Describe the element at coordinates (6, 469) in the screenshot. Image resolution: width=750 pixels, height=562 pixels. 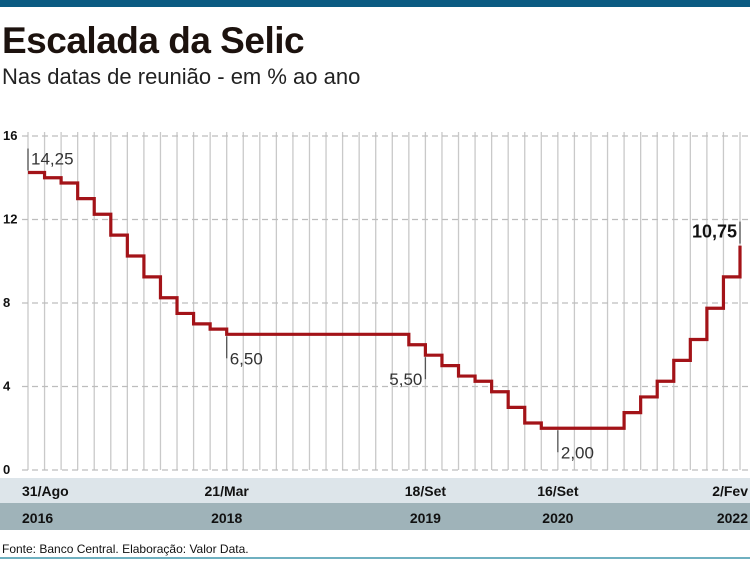
I see `y-tick-label: 0` at that location.